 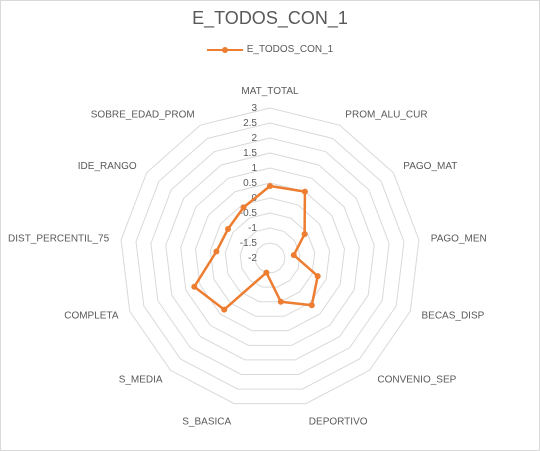 What do you see at coordinates (252, 258) in the screenshot?
I see `r-tick-label: -2` at bounding box center [252, 258].